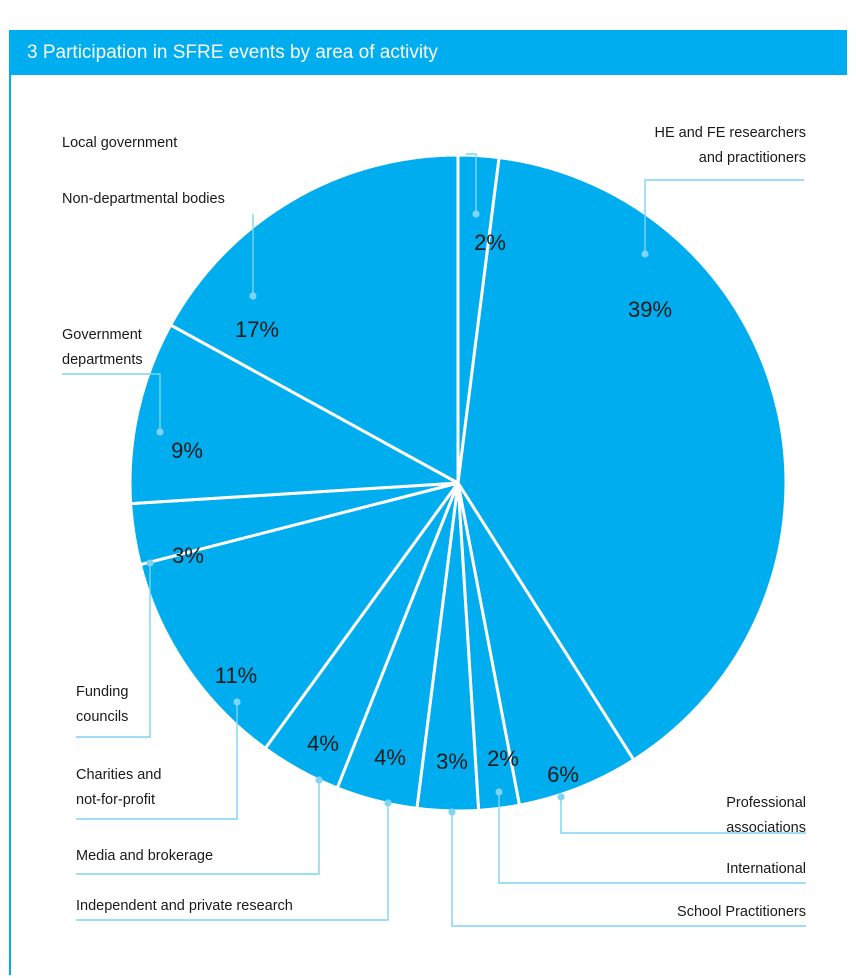  Describe the element at coordinates (741, 912) in the screenshot. I see `category-label-school-practitioners: School Practitioners` at that location.